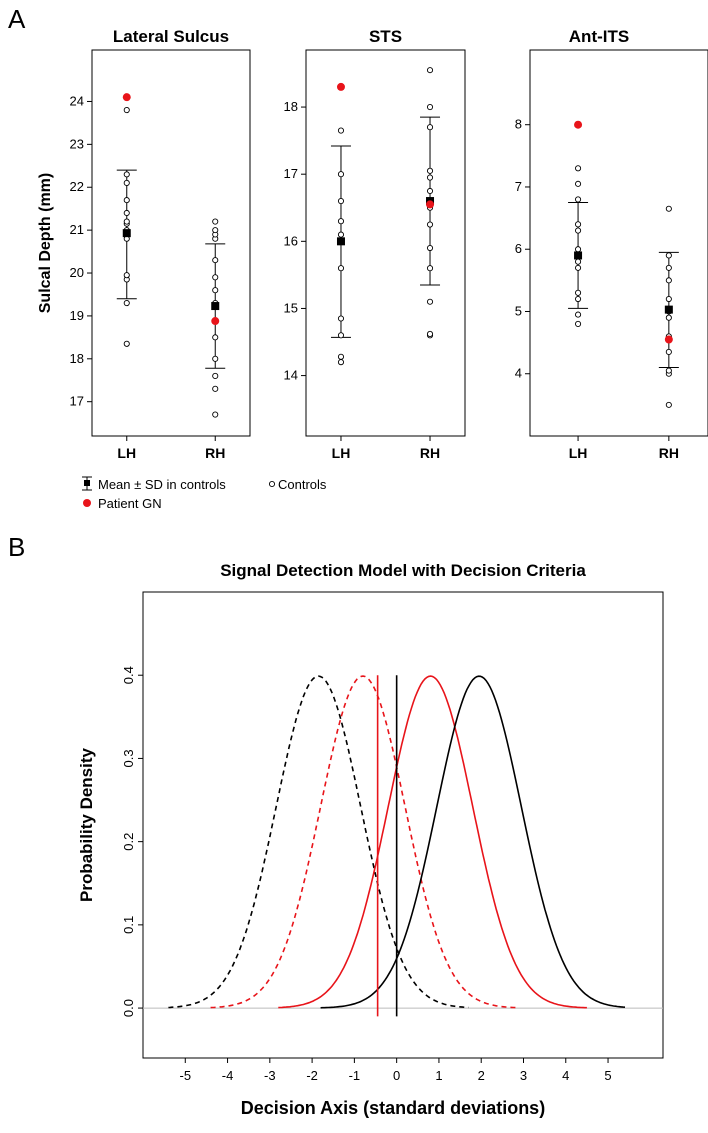 The height and width of the screenshot is (1133, 708). Describe the element at coordinates (77, 186) in the screenshot. I see `y-tick-label: 22` at that location.